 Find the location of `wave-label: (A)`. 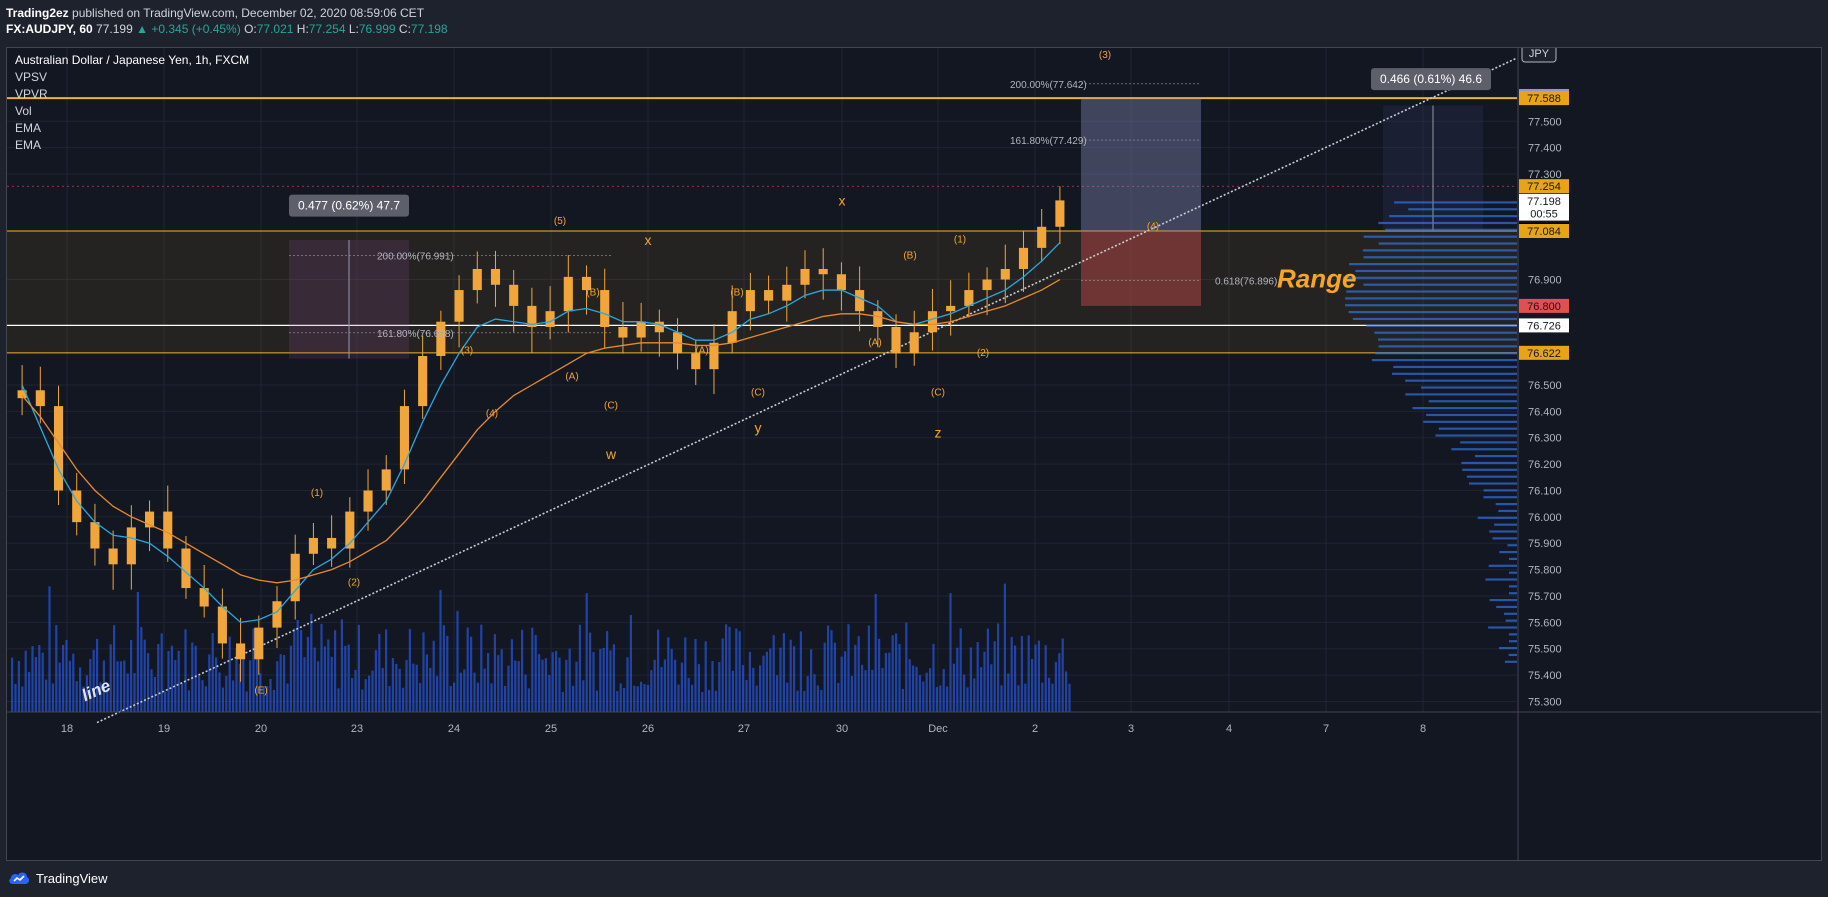

wave-label: (A) is located at coordinates (571, 377).